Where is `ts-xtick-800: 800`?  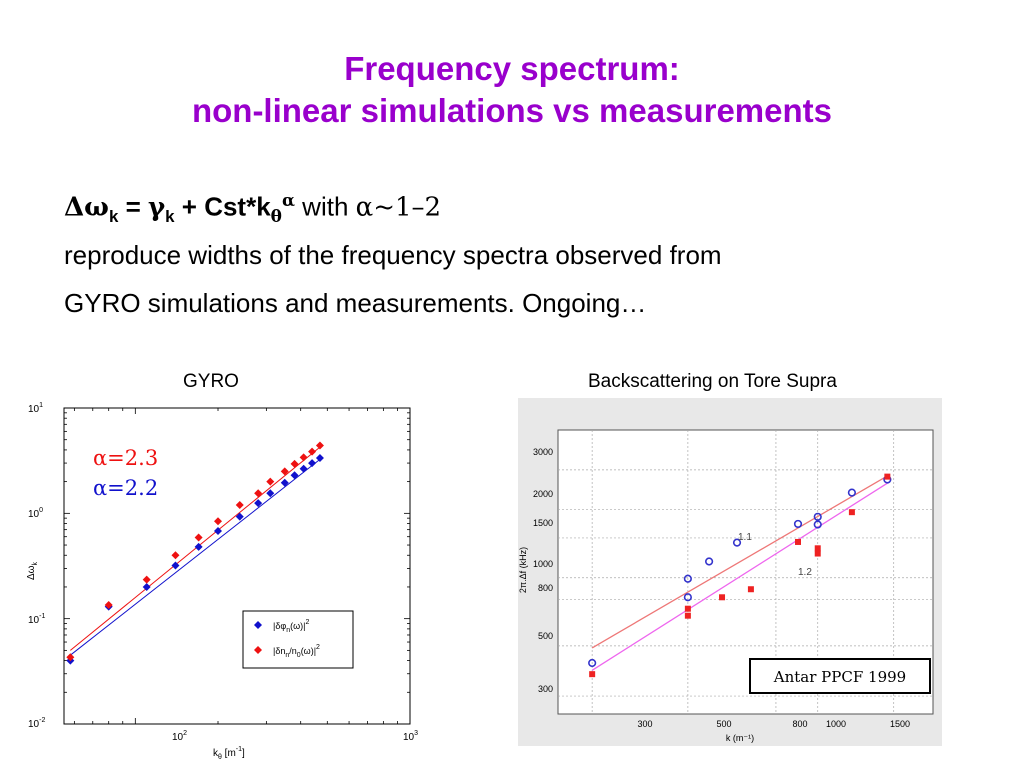 ts-xtick-800: 800 is located at coordinates (799, 724).